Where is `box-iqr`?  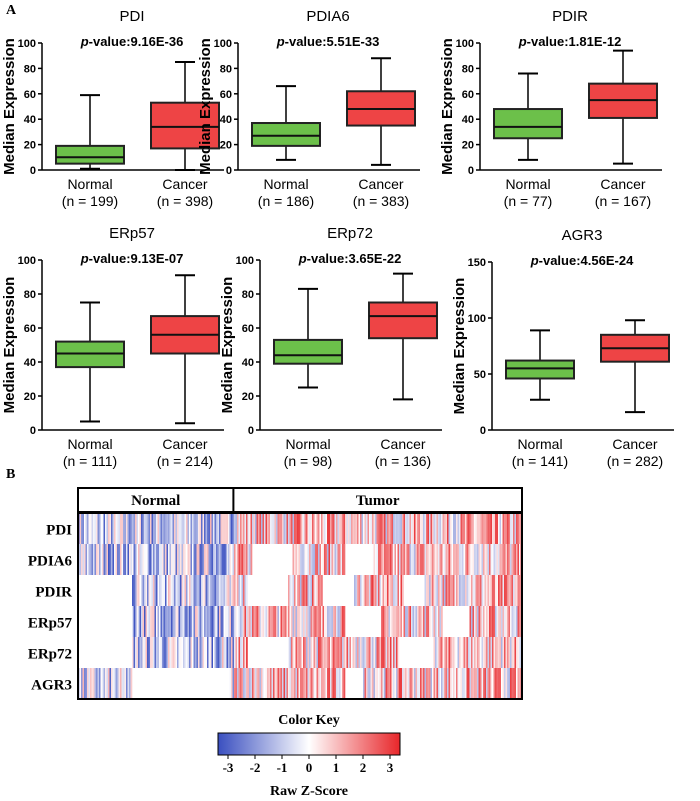
box-iqr is located at coordinates (528, 124).